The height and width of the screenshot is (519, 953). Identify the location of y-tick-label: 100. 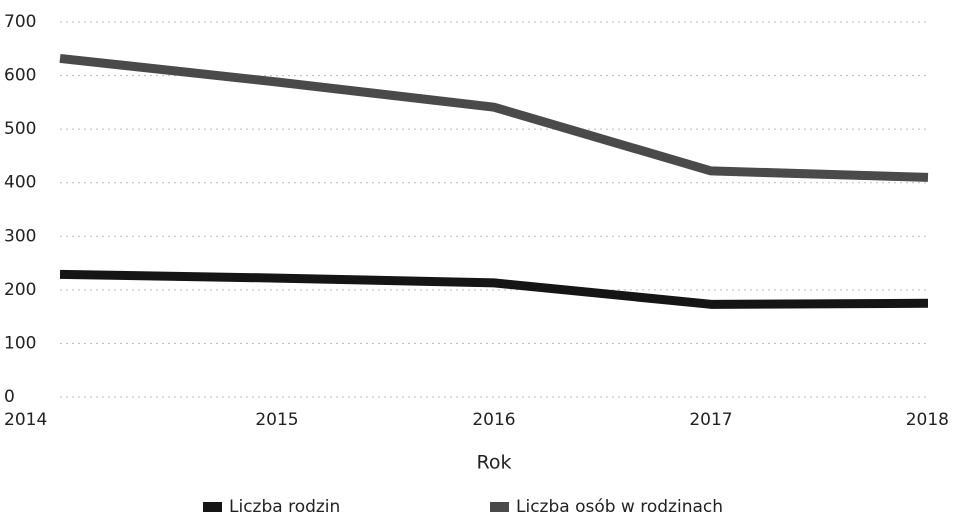
(20, 343).